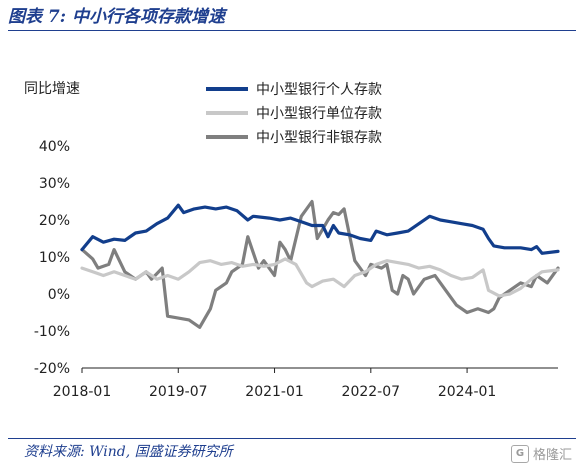 This screenshot has height=472, width=582. What do you see at coordinates (467, 392) in the screenshot?
I see `x-tick-label: 2024-01` at bounding box center [467, 392].